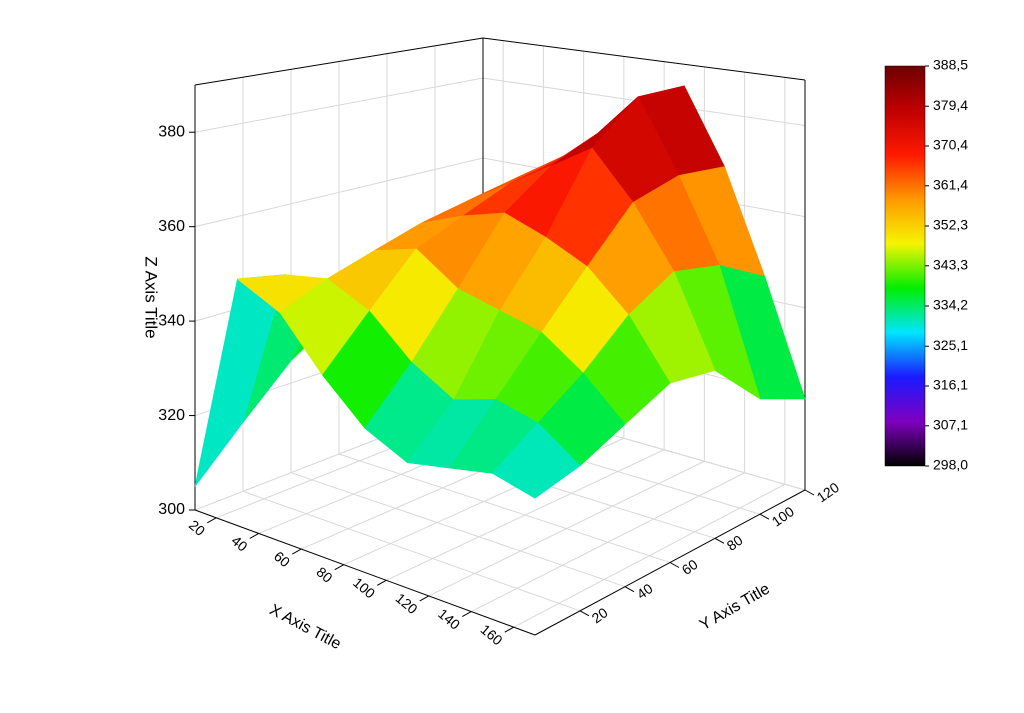 The image size is (1024, 713). Describe the element at coordinates (364, 587) in the screenshot. I see `x-tick-label: 100` at that location.